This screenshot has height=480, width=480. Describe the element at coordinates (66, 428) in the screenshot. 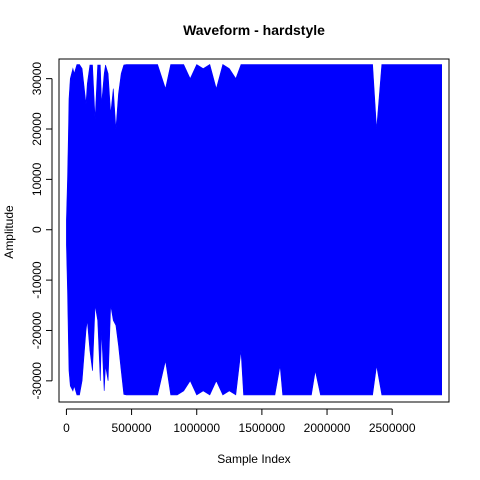

I see `x-tick-label: 0` at that location.